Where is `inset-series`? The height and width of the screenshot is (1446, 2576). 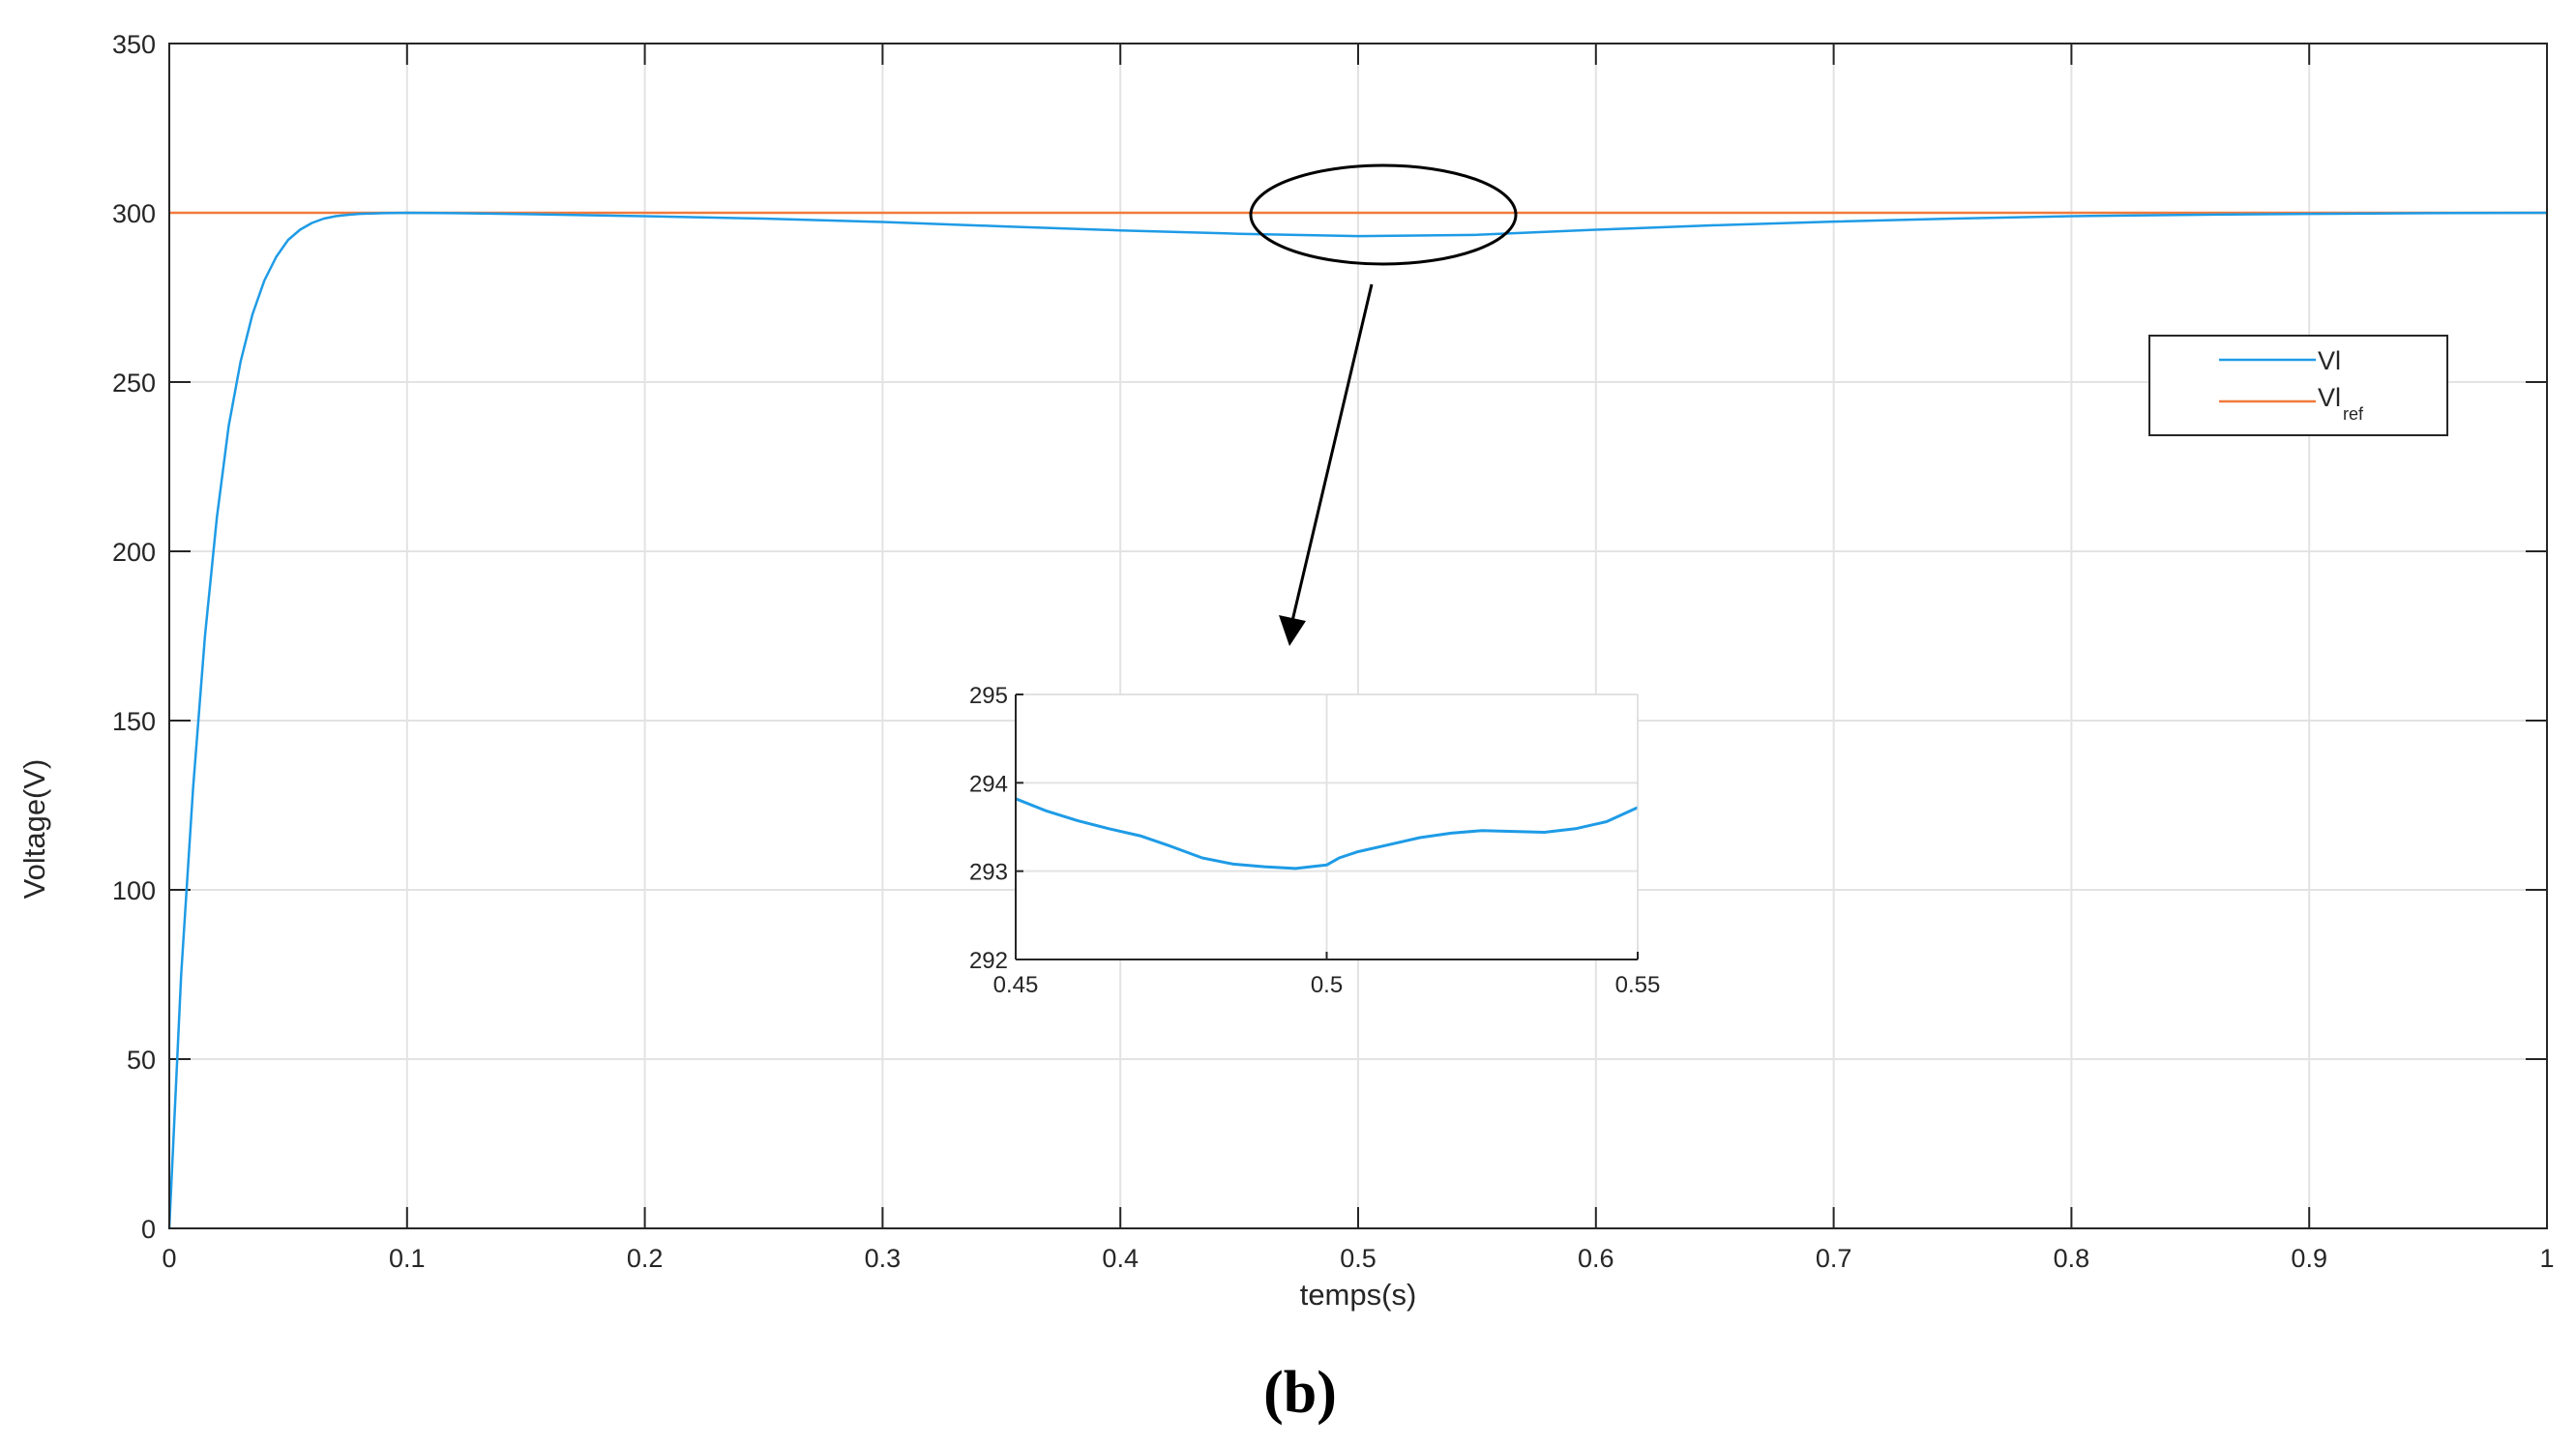
inset-series is located at coordinates (1327, 834).